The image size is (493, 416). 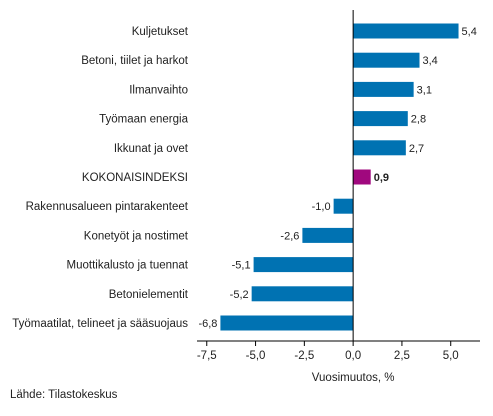 I want to click on value-label: 2,8, so click(x=418, y=120).